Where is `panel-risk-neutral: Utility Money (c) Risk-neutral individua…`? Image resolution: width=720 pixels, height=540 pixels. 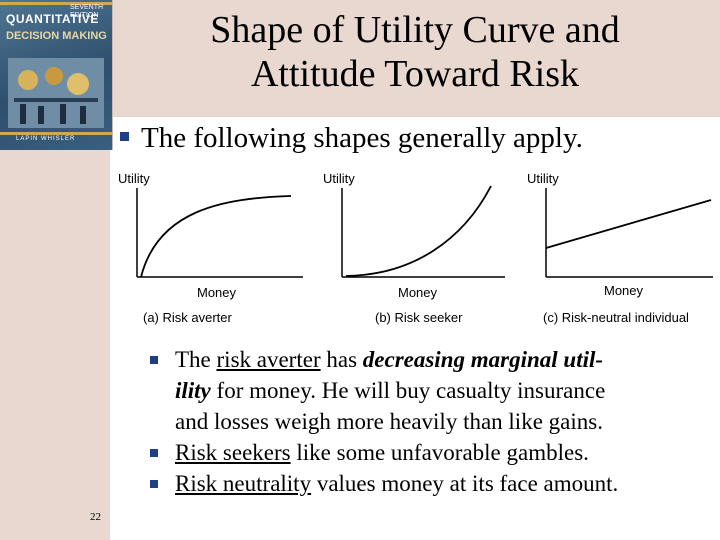 panel-risk-neutral: Utility Money (c) Risk-neutral individua… is located at coordinates (620, 248).